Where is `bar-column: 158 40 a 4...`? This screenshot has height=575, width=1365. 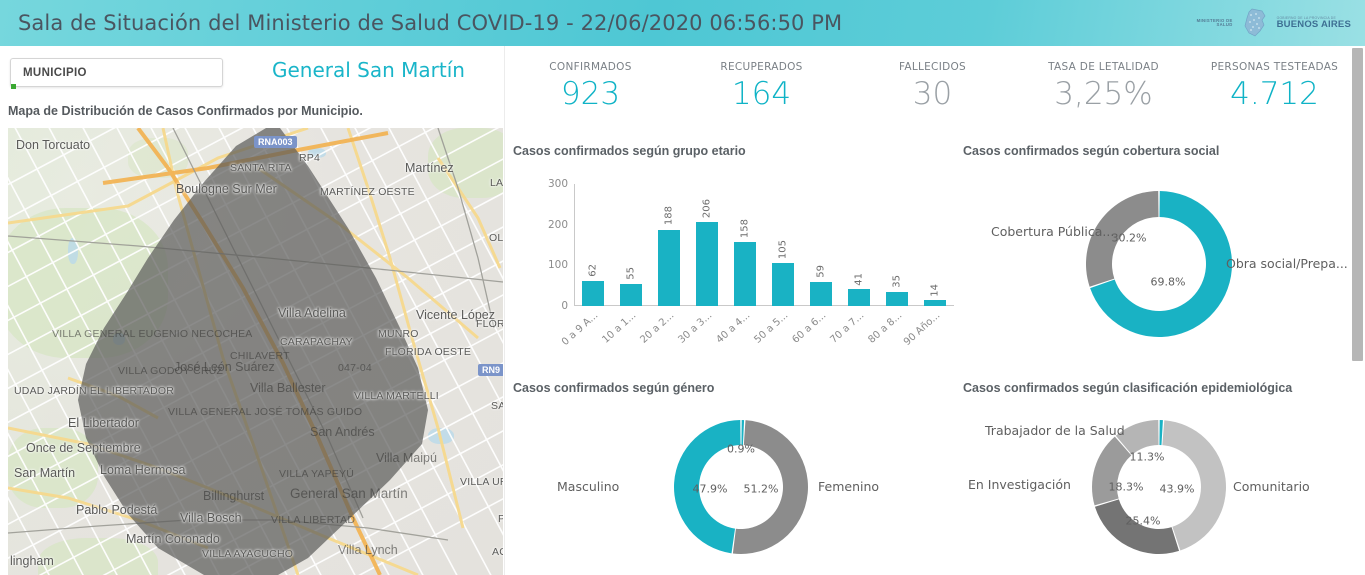
bar-column: 158 40 a 4... is located at coordinates (735, 265).